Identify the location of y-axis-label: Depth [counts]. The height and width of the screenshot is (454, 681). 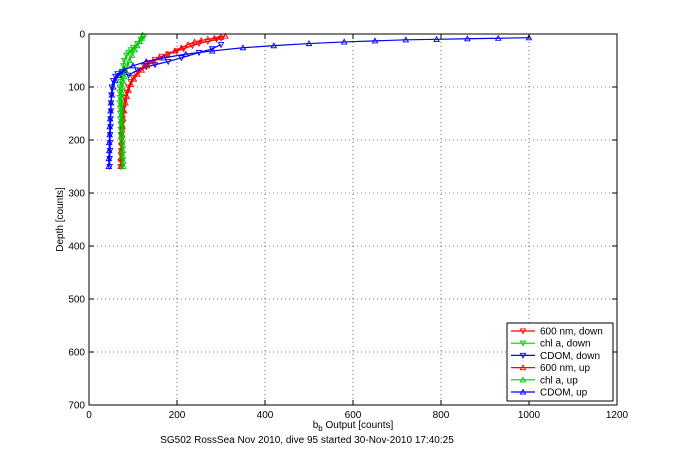
(60, 219).